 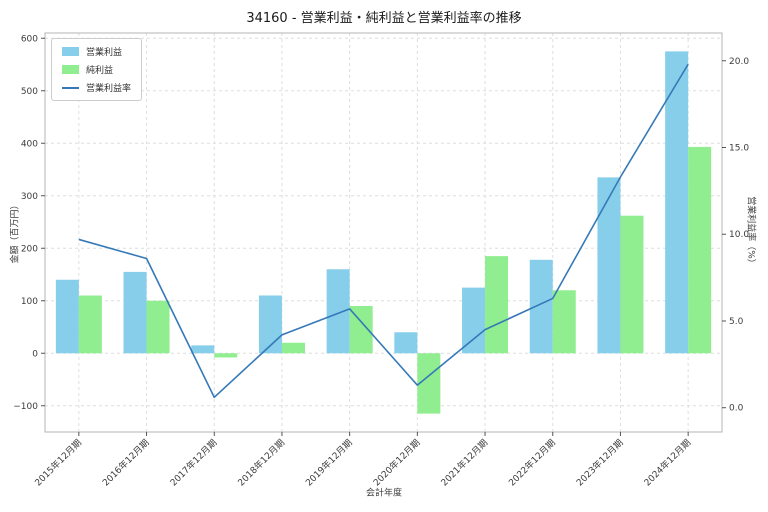 I want to click on right-tick-label: 20.0, so click(x=739, y=62).